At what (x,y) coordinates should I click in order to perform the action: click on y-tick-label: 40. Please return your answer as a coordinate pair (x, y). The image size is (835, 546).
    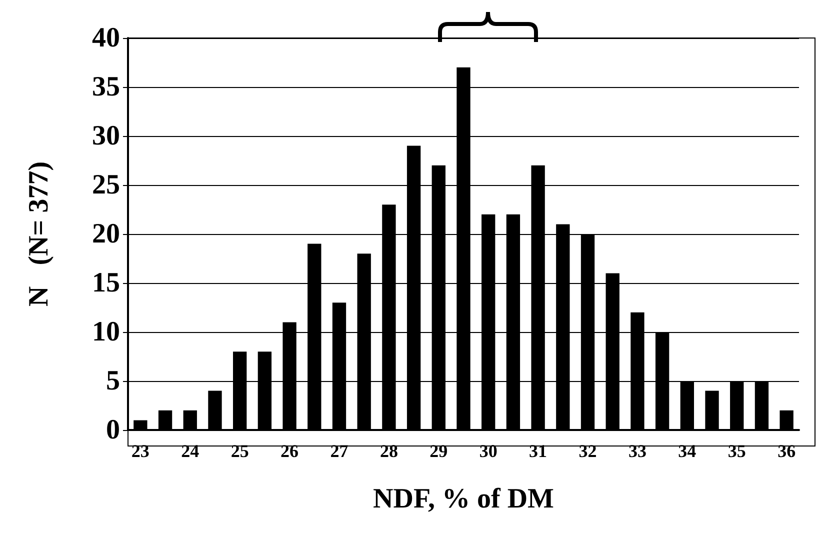
    Looking at the image, I should click on (106, 38).